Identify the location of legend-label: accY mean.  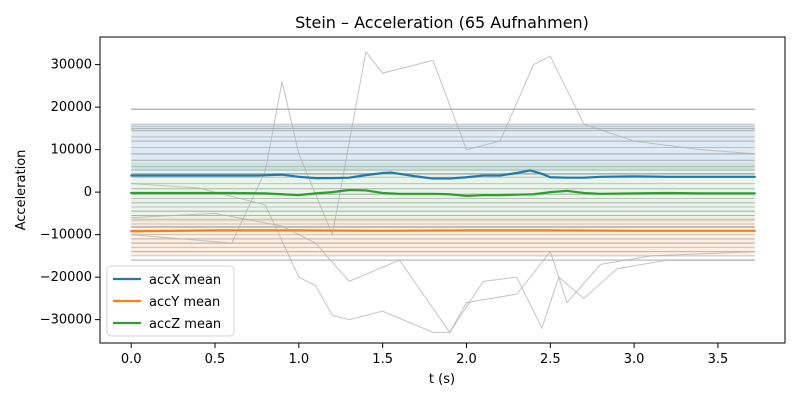
(184, 302).